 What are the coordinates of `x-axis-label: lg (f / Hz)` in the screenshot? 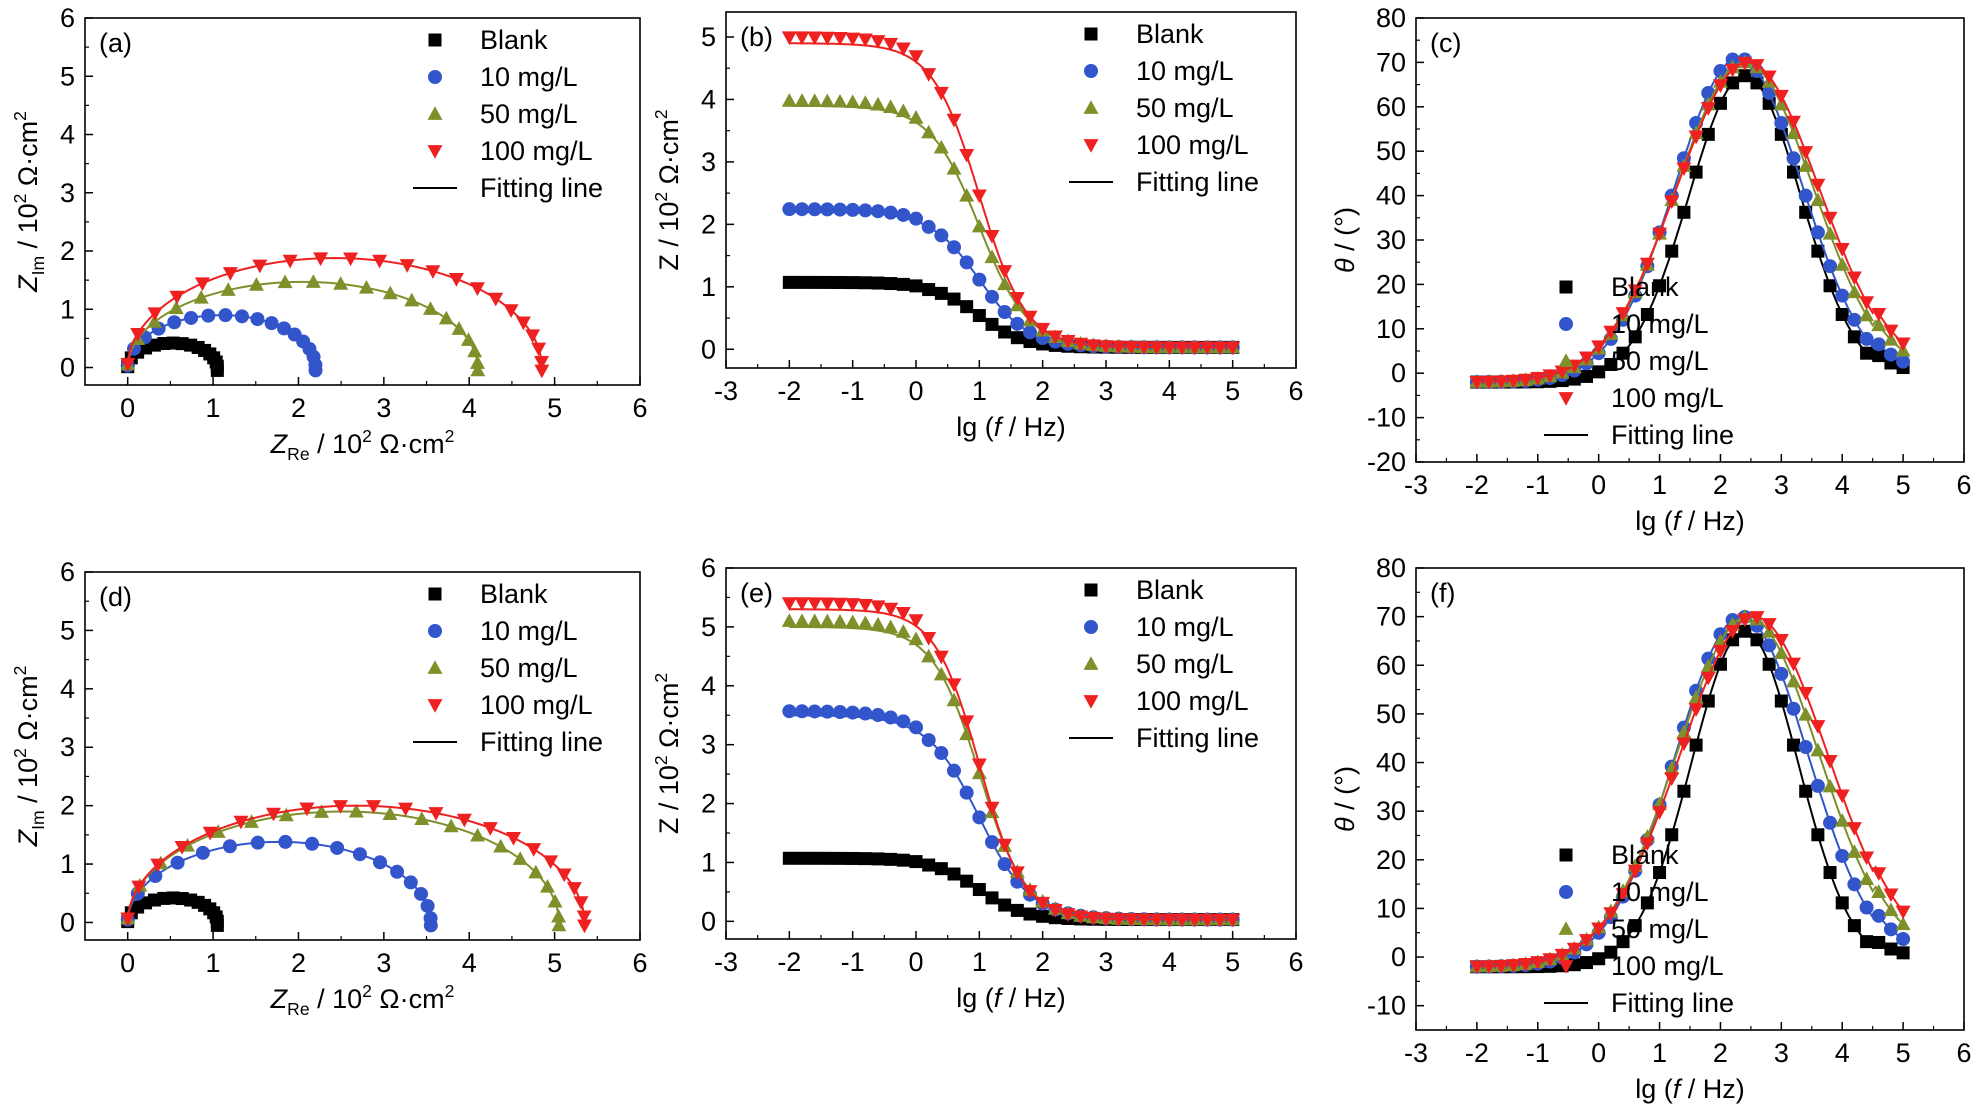 It's located at (1011, 998).